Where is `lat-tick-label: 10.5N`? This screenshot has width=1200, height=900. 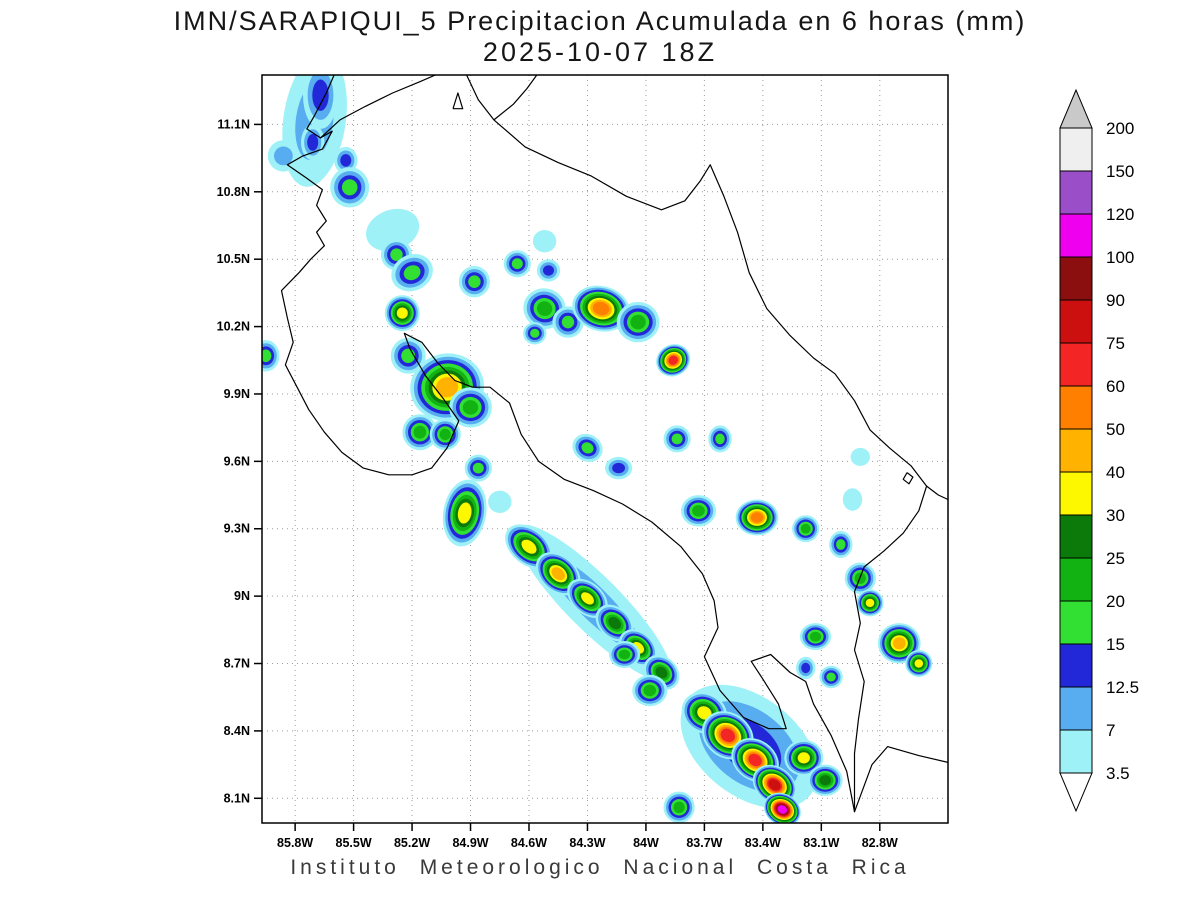
lat-tick-label: 10.5N is located at coordinates (233, 259).